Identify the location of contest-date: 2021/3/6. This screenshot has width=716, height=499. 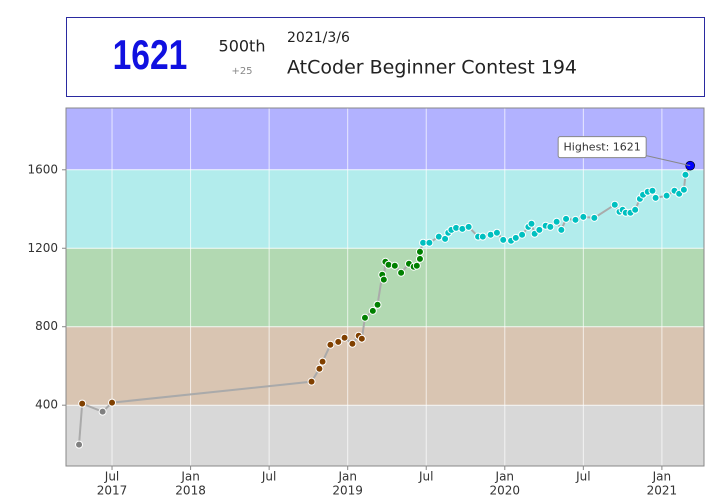
(318, 38).